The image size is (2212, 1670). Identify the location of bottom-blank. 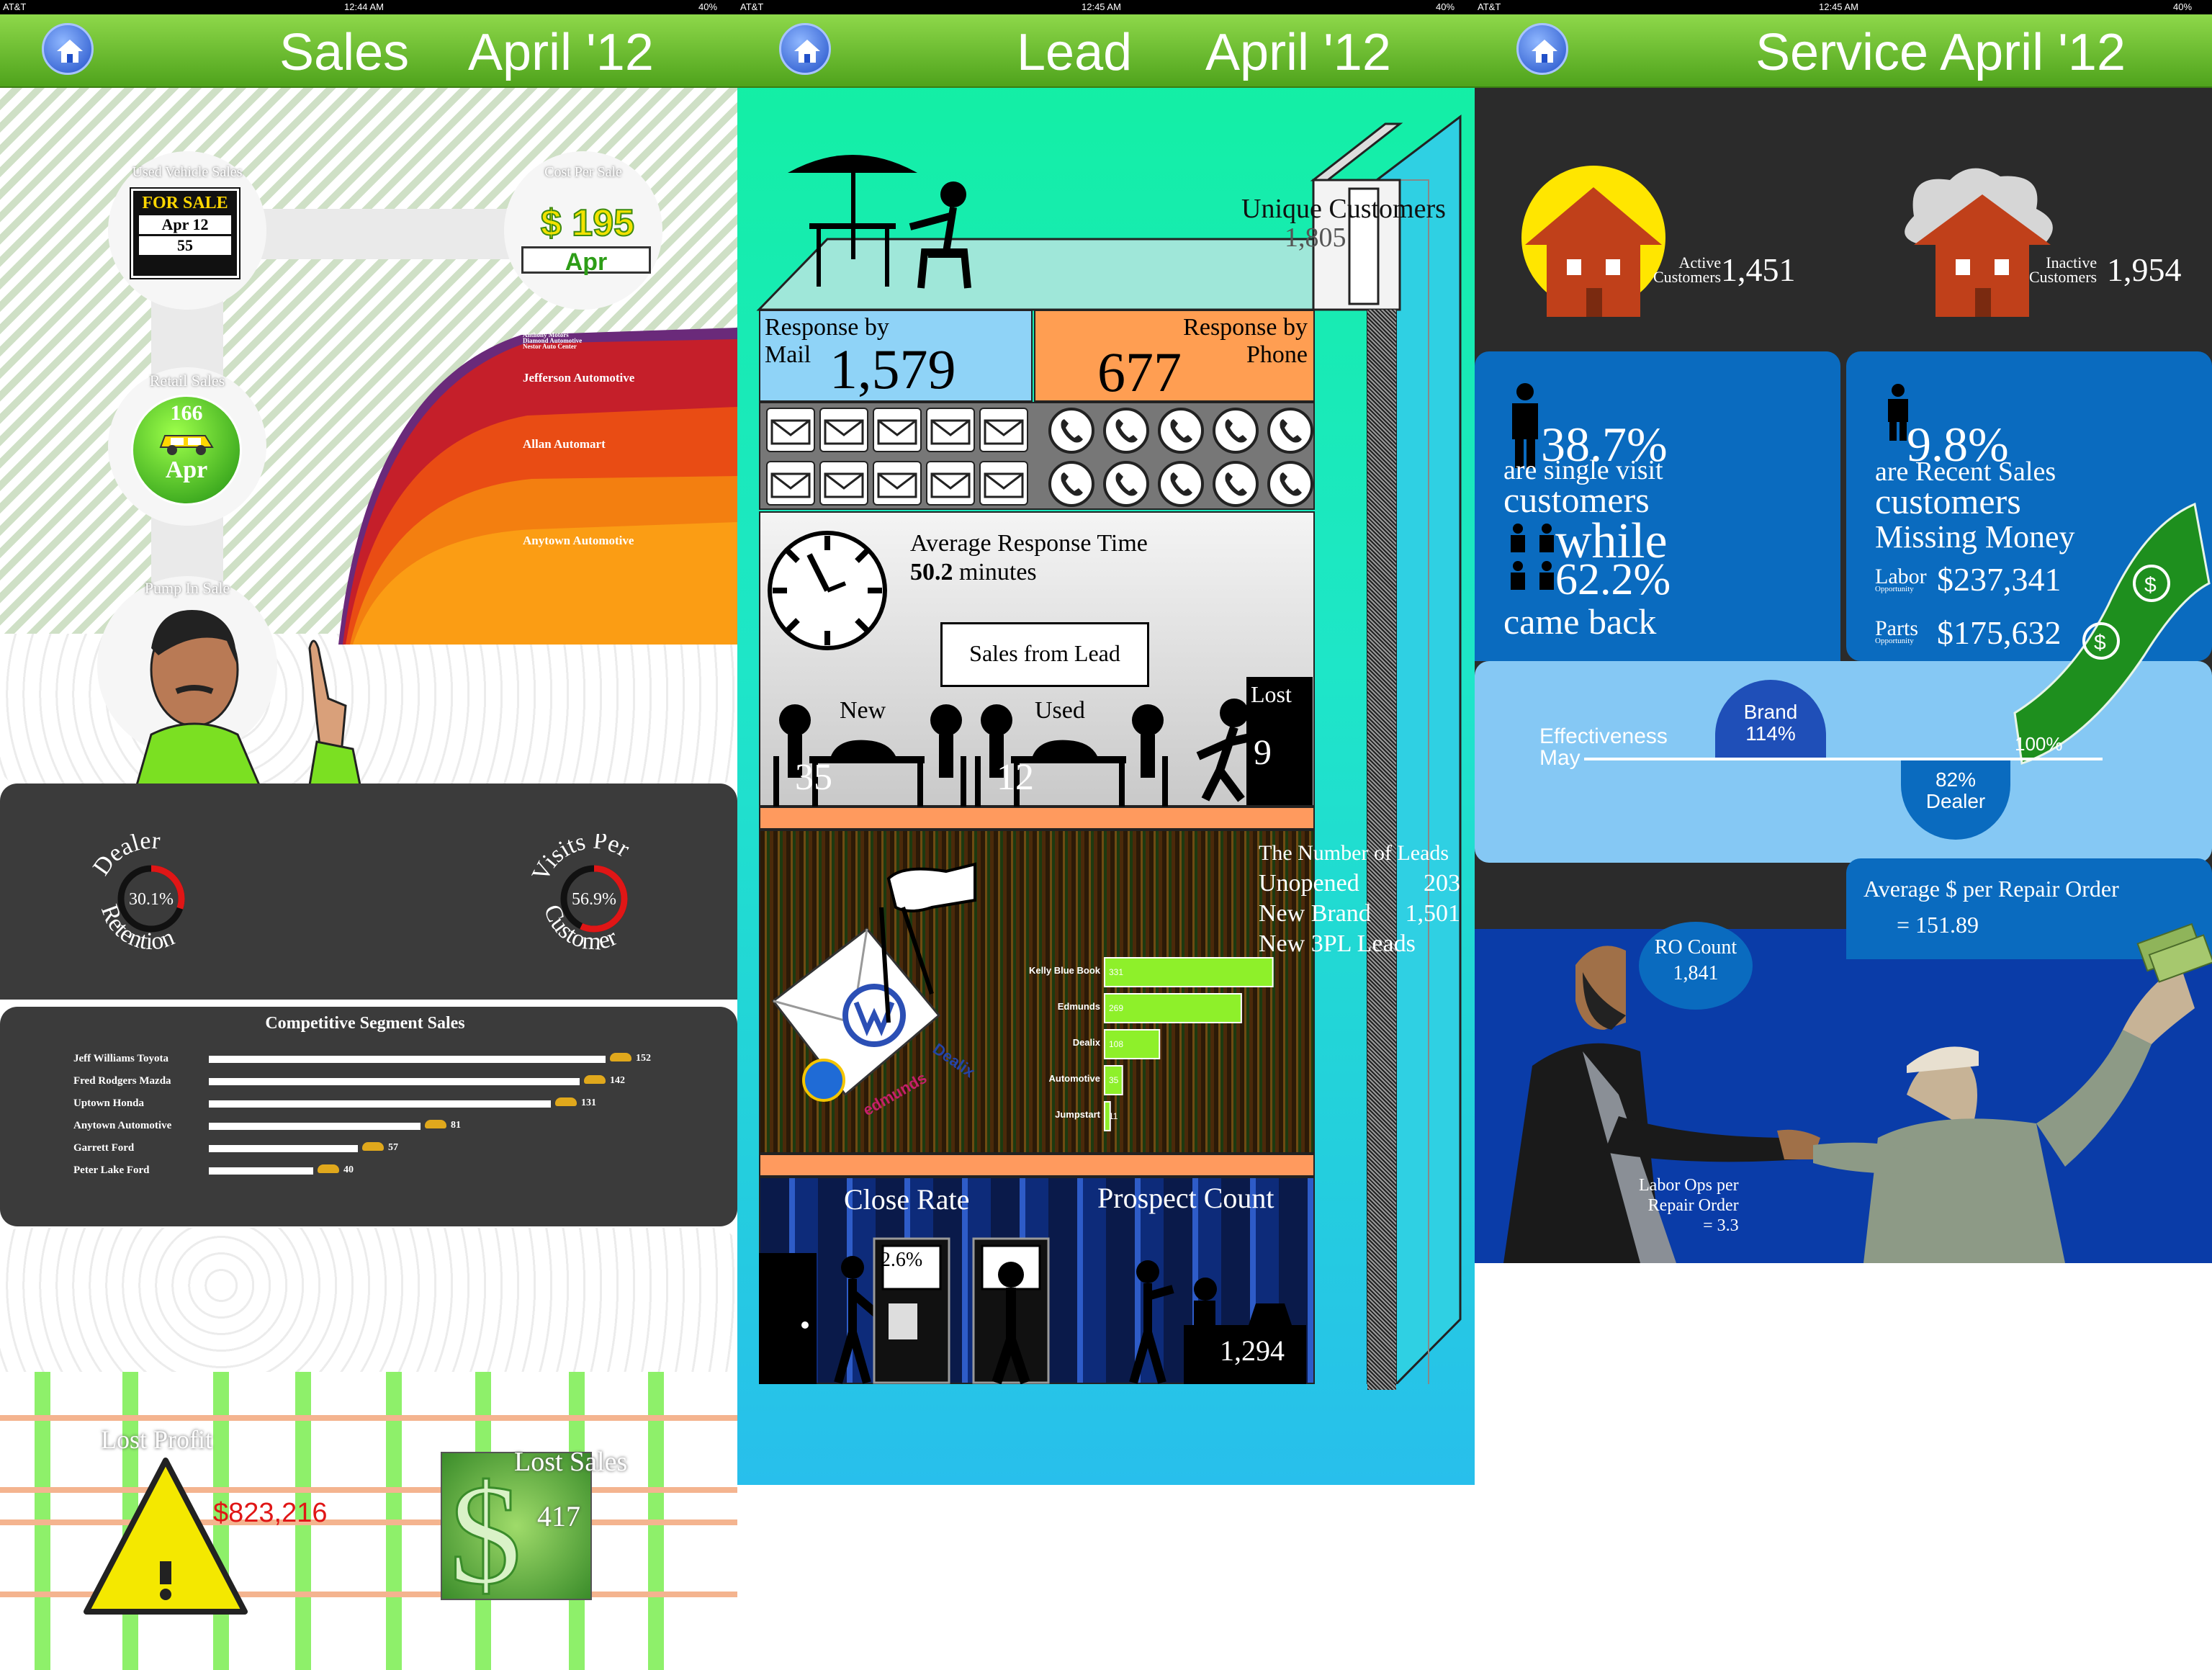
(1106, 1577).